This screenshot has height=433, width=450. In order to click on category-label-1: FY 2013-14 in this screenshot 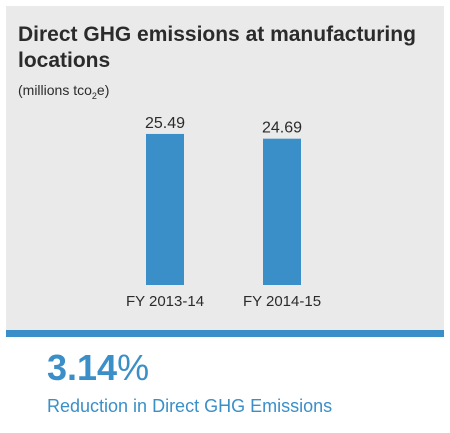, I will do `click(165, 301)`.